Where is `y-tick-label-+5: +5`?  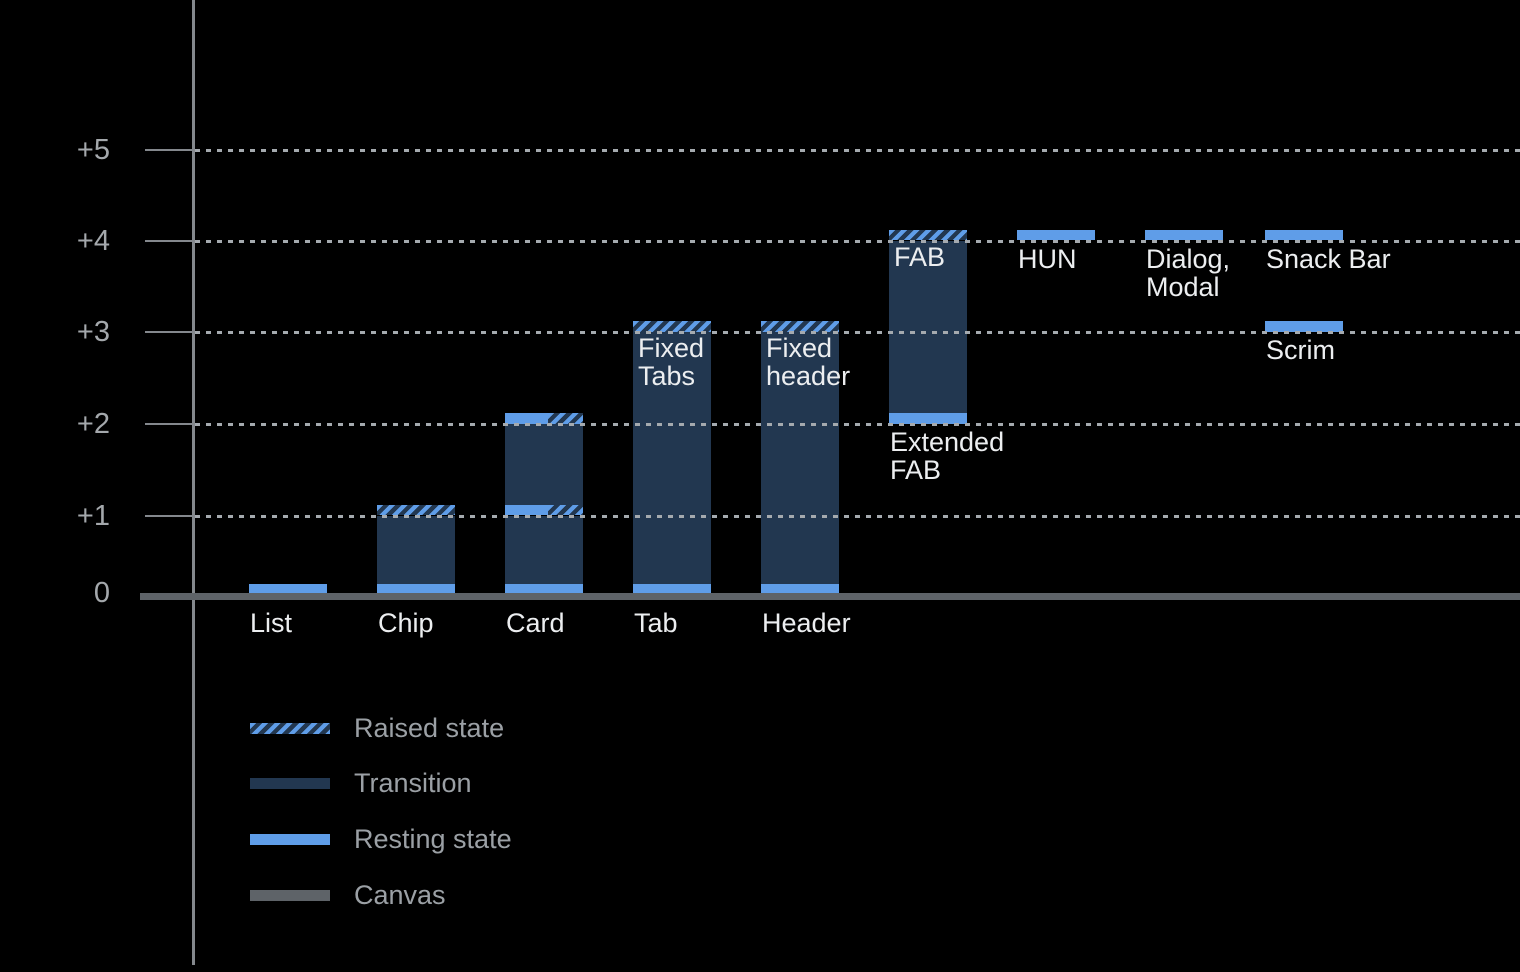
y-tick-label-+5: +5 is located at coordinates (93, 149).